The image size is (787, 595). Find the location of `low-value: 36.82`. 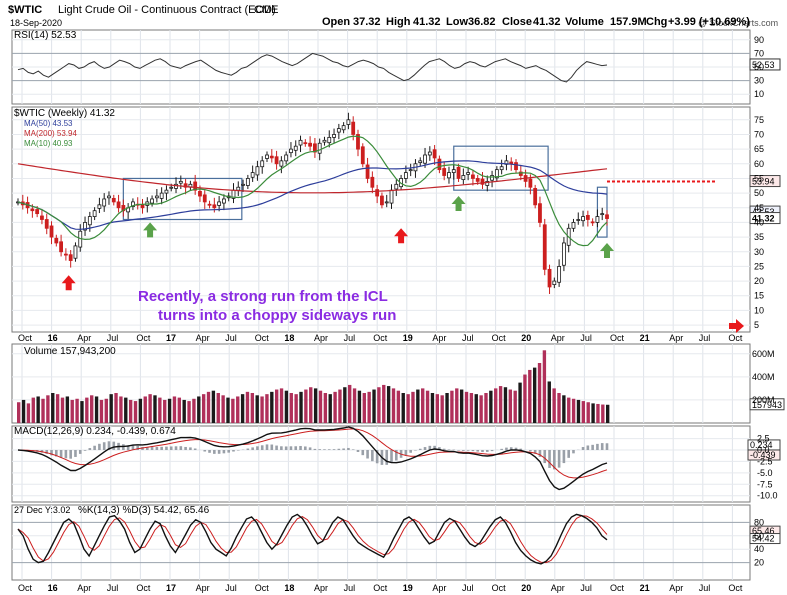

low-value: 36.82 is located at coordinates (482, 22).